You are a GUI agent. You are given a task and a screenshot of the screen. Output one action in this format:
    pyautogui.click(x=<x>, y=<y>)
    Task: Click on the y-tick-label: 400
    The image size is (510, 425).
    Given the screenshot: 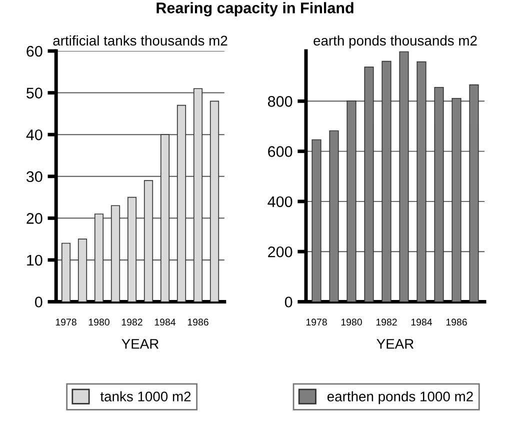 What is the action you would take?
    pyautogui.click(x=280, y=202)
    